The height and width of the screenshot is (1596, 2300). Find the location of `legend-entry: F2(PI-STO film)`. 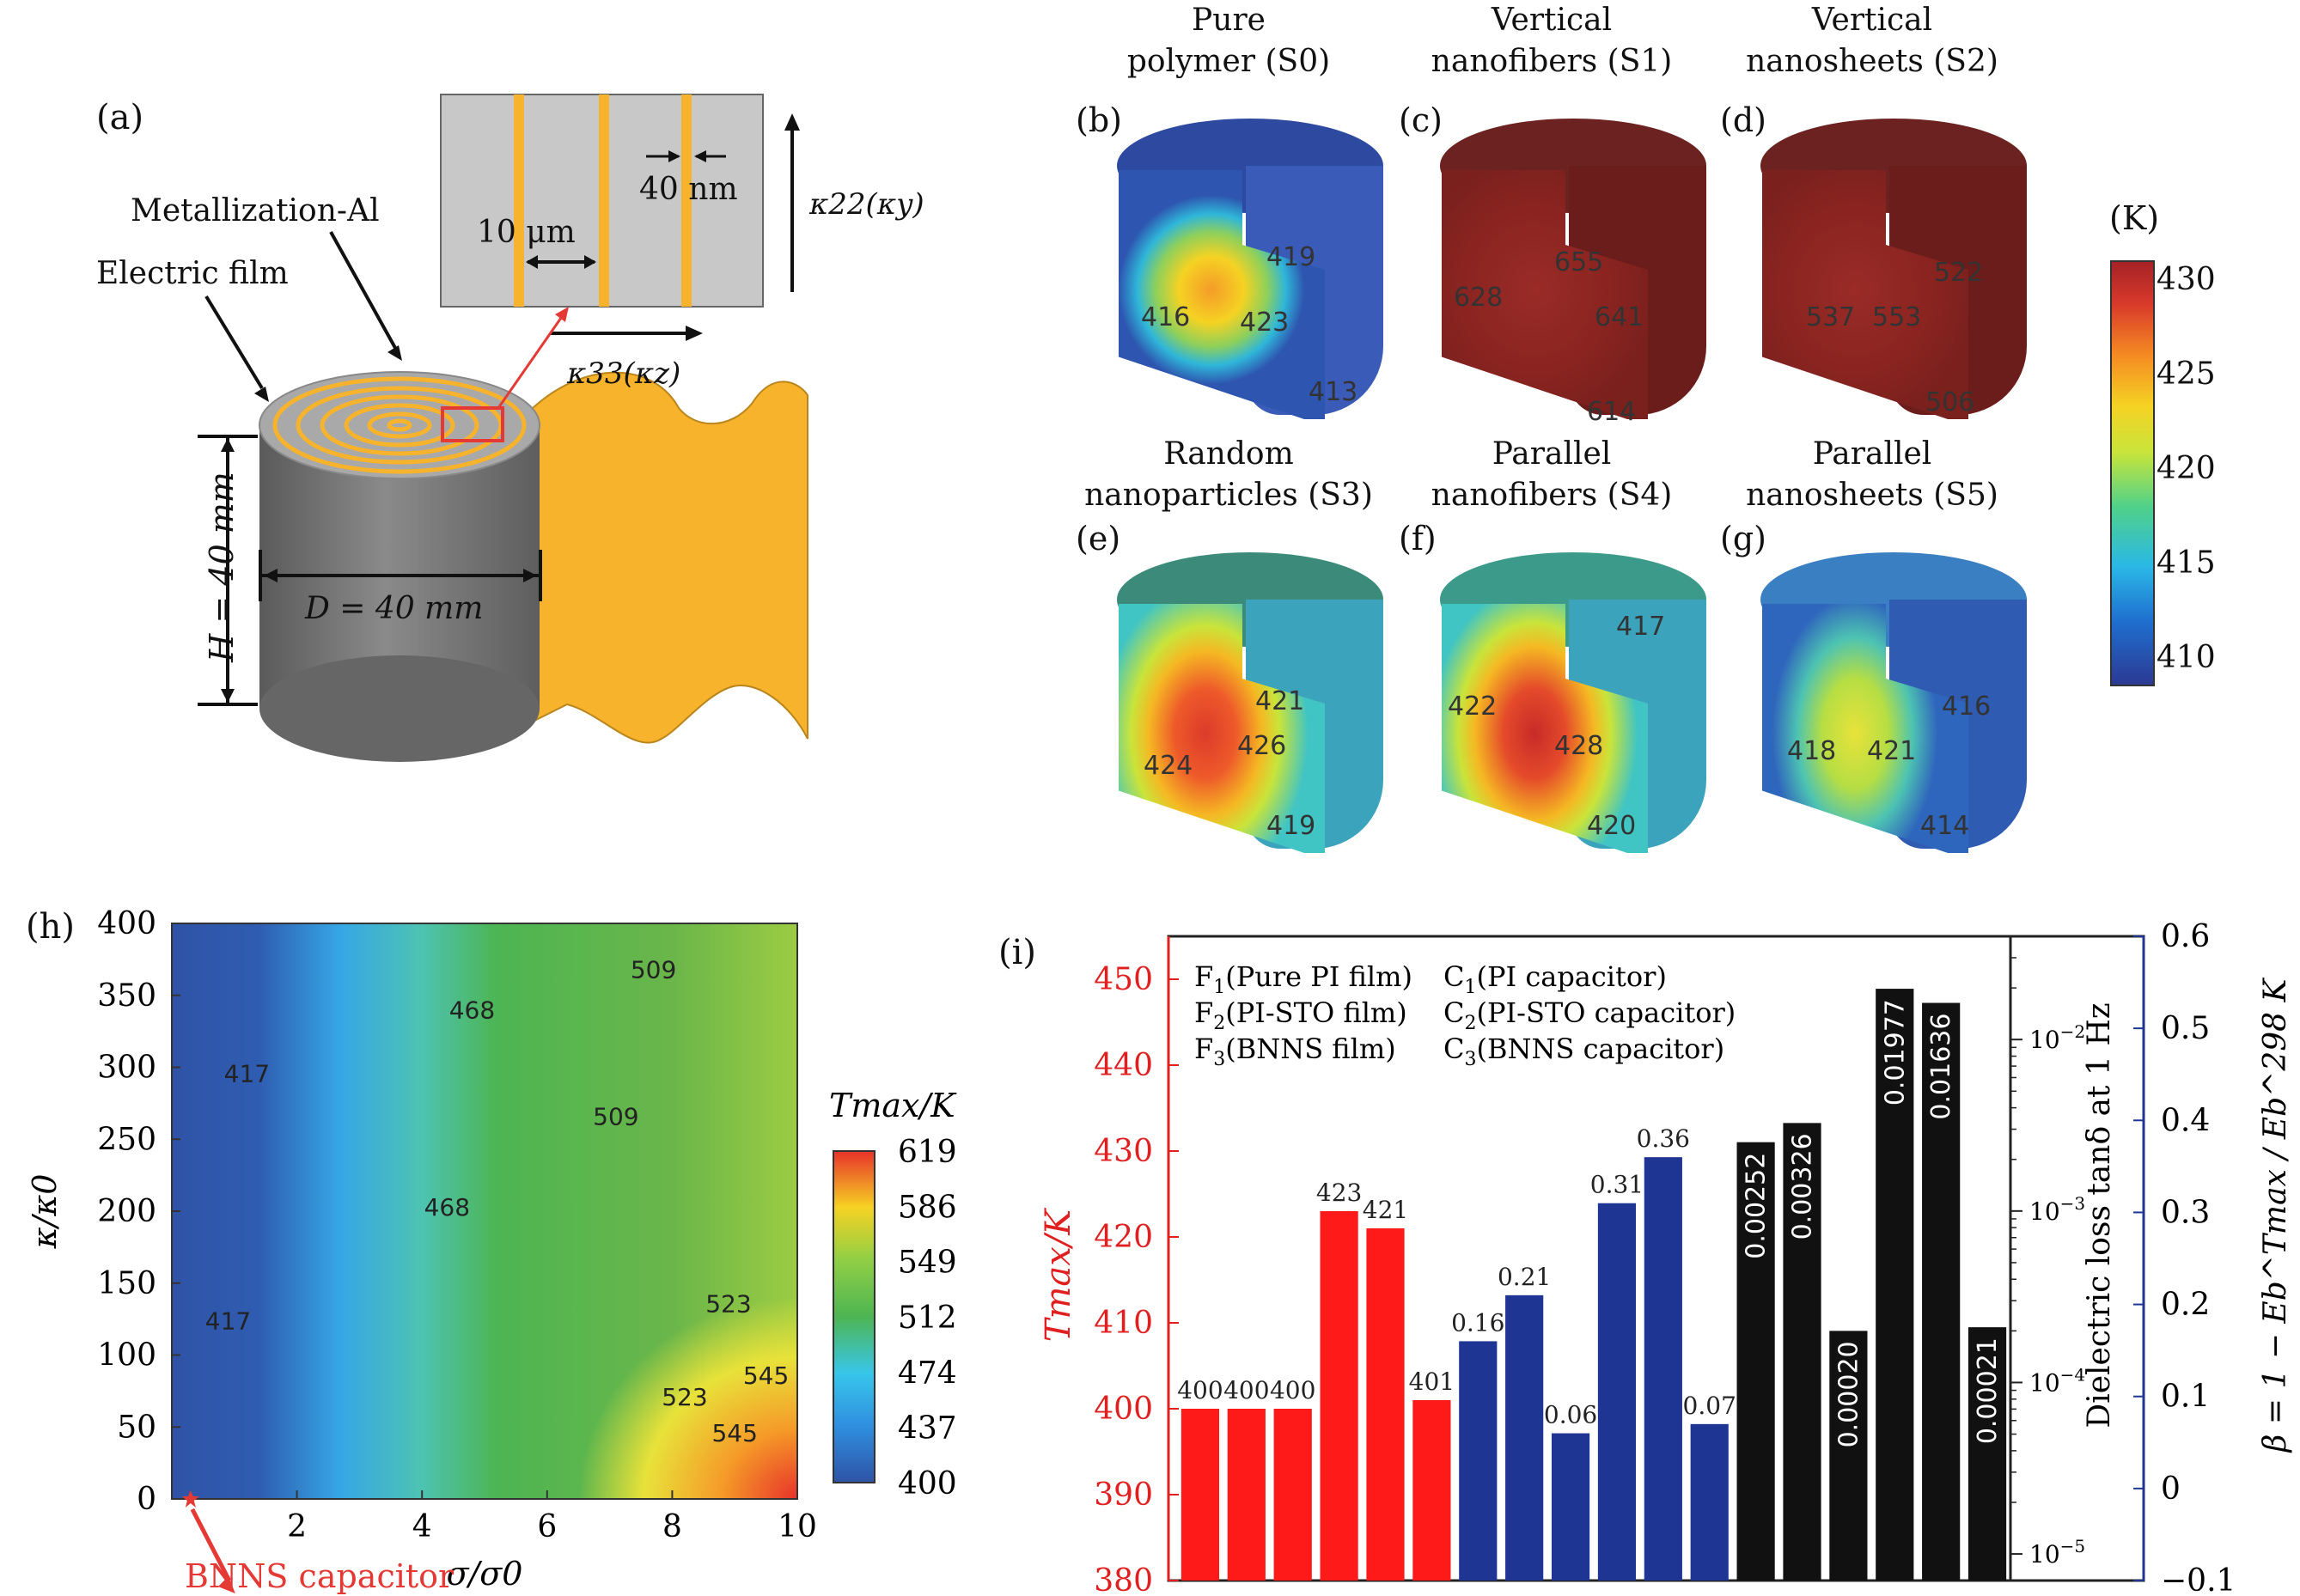

legend-entry: F2(PI-STO film) is located at coordinates (1300, 1015).